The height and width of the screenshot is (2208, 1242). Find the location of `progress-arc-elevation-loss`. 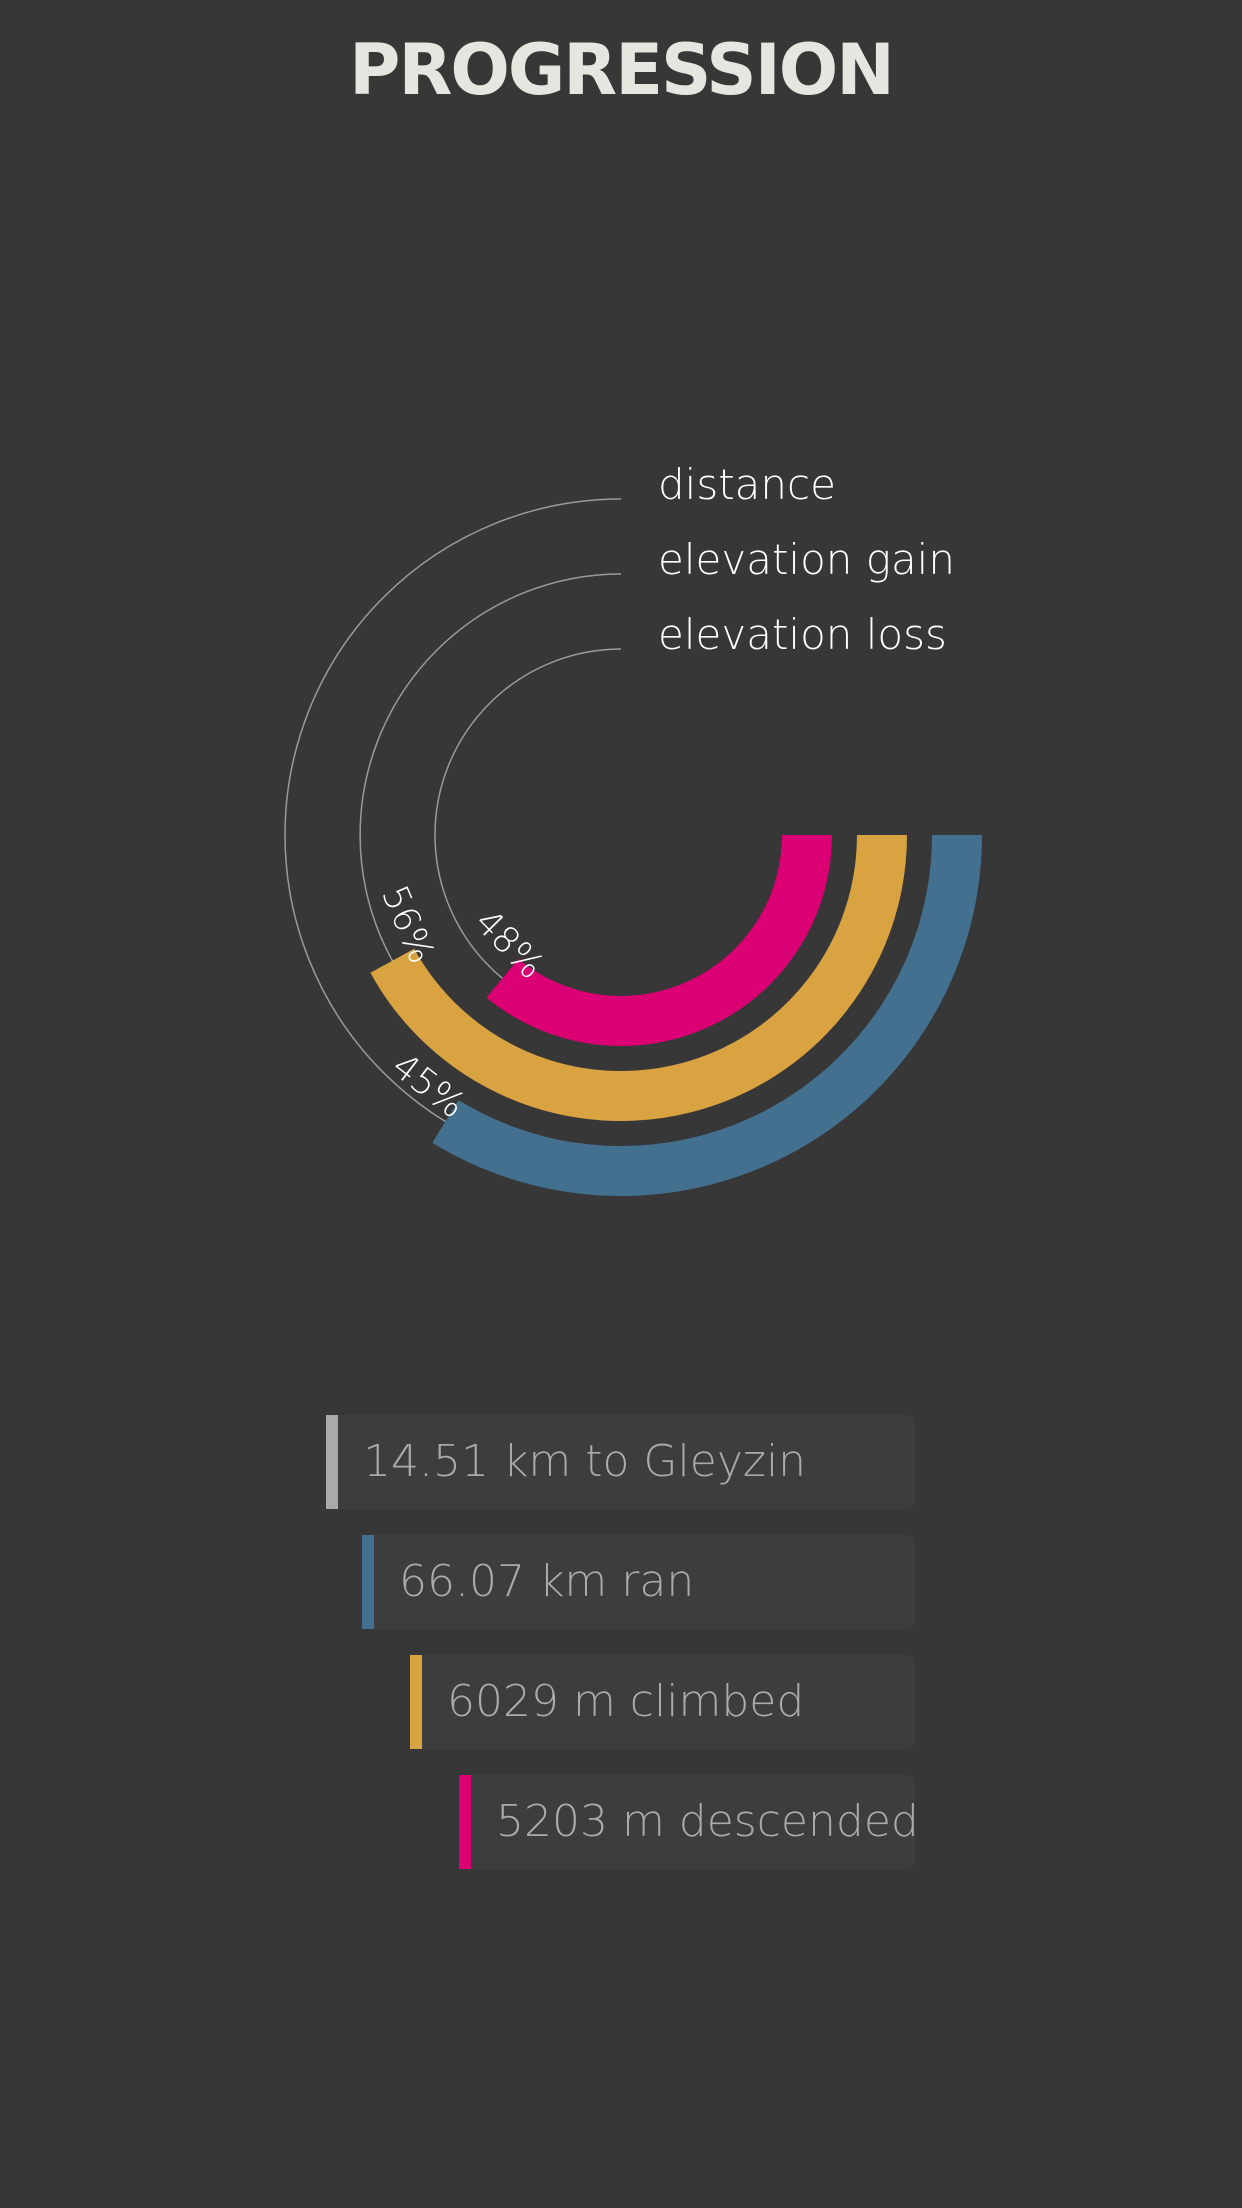

progress-arc-elevation-loss is located at coordinates (659, 940).